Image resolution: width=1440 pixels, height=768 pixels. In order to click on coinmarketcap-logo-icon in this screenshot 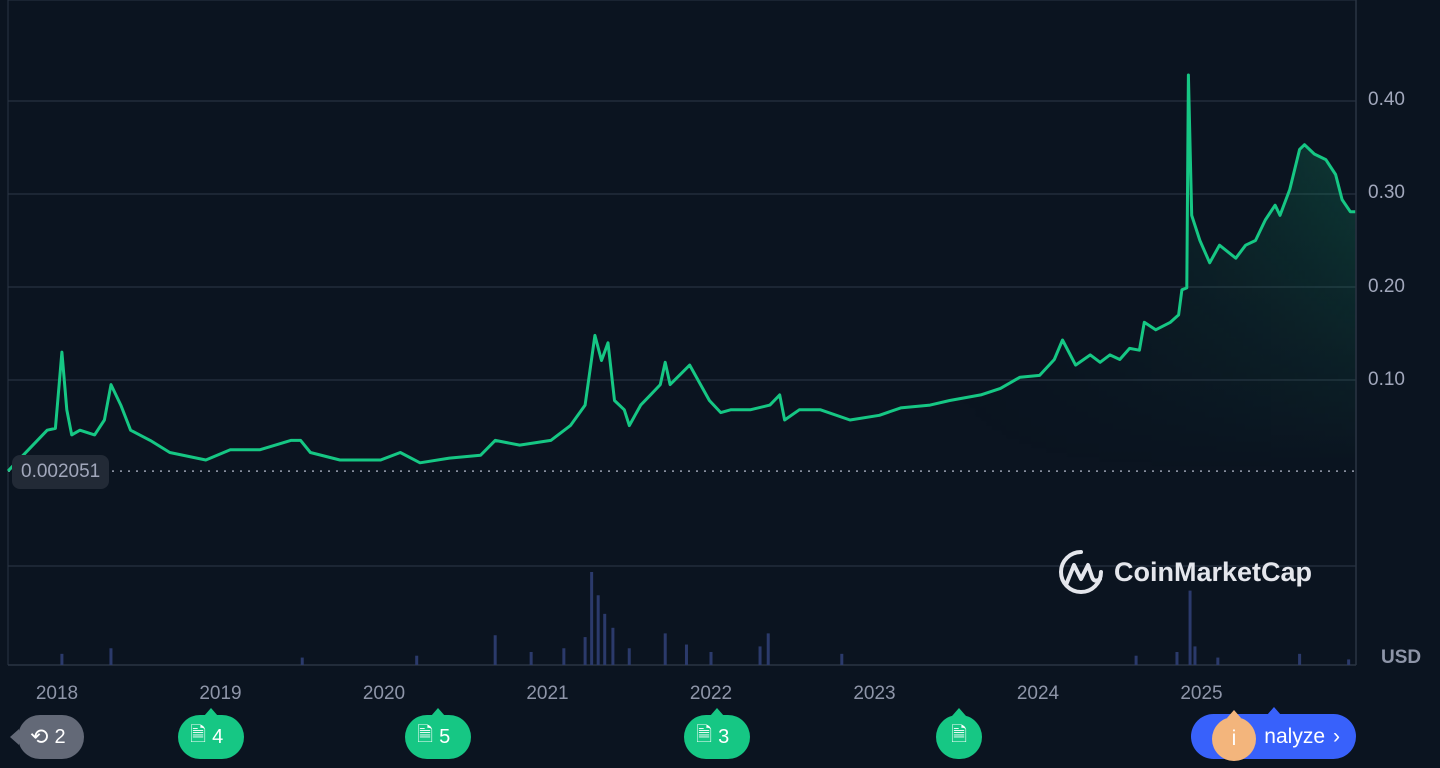, I will do `click(1081, 572)`.